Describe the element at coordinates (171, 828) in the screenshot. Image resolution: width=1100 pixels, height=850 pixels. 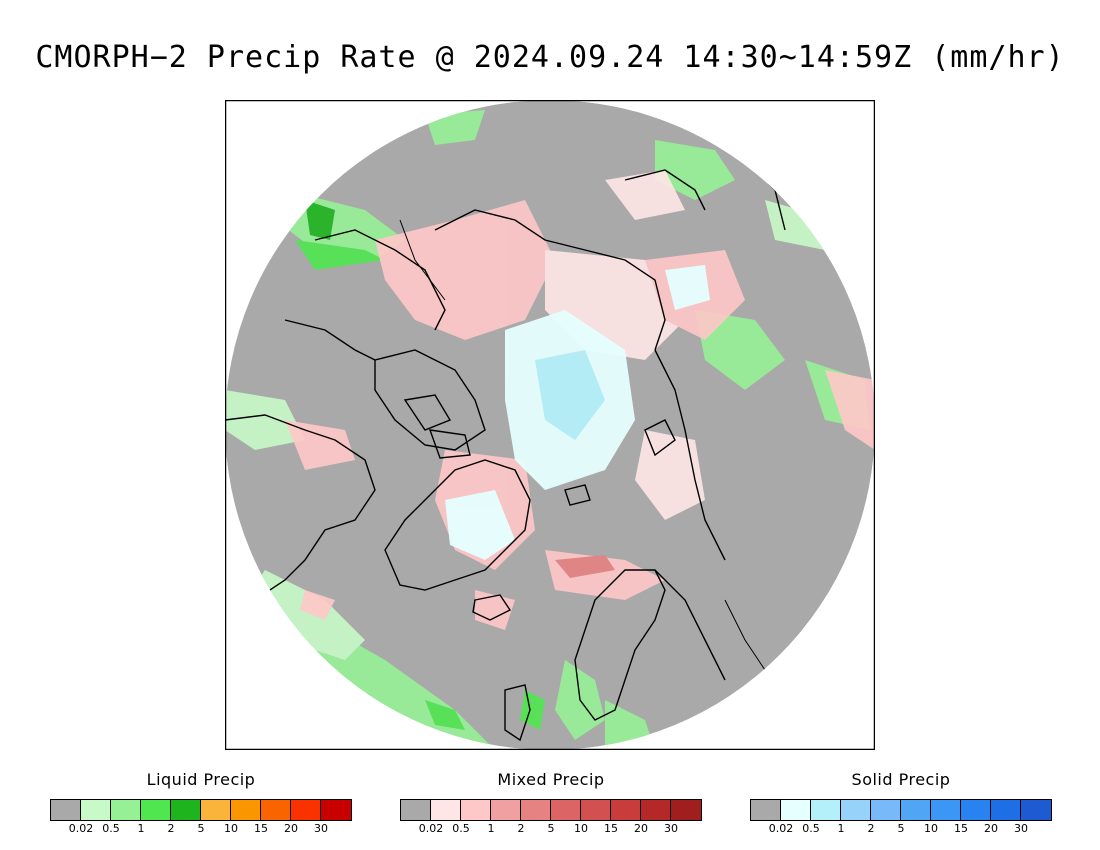
I see `tick-label-liquid-3: 2` at that location.